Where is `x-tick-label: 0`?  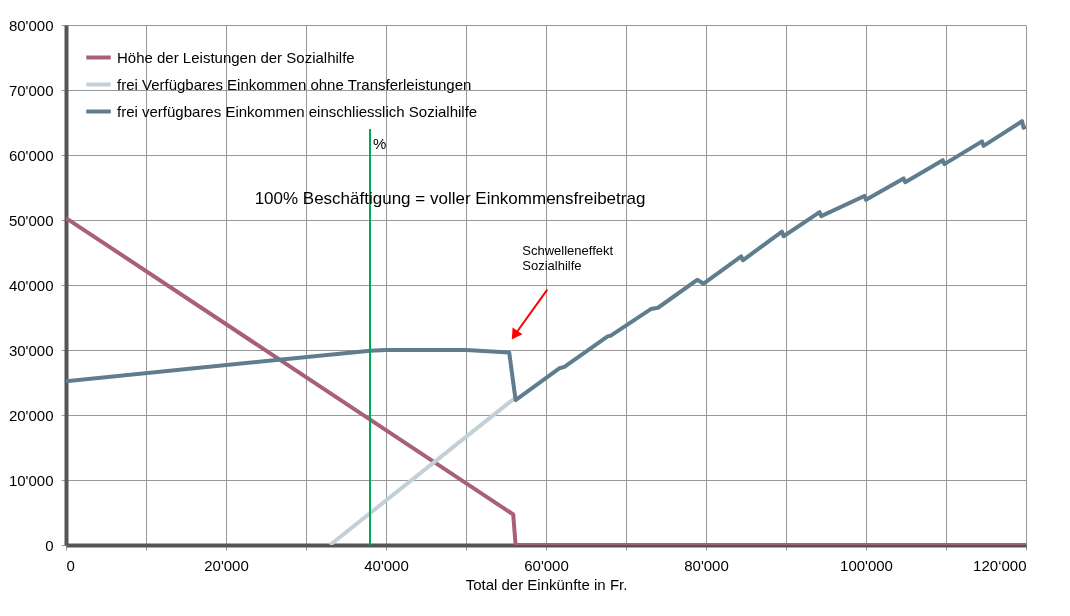
x-tick-label: 0 is located at coordinates (70, 565).